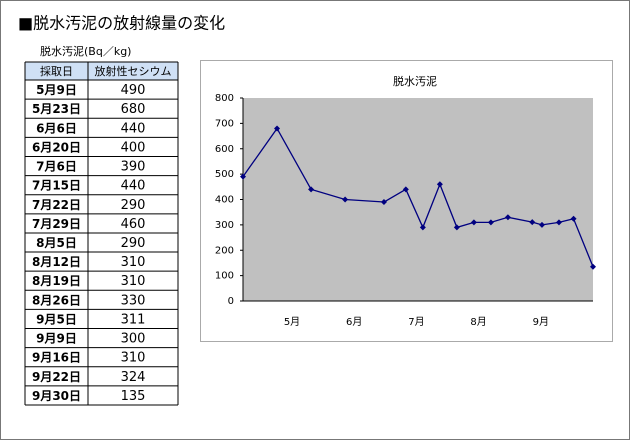 The width and height of the screenshot is (630, 444). What do you see at coordinates (133, 377) in the screenshot?
I see `value-cell: 324` at bounding box center [133, 377].